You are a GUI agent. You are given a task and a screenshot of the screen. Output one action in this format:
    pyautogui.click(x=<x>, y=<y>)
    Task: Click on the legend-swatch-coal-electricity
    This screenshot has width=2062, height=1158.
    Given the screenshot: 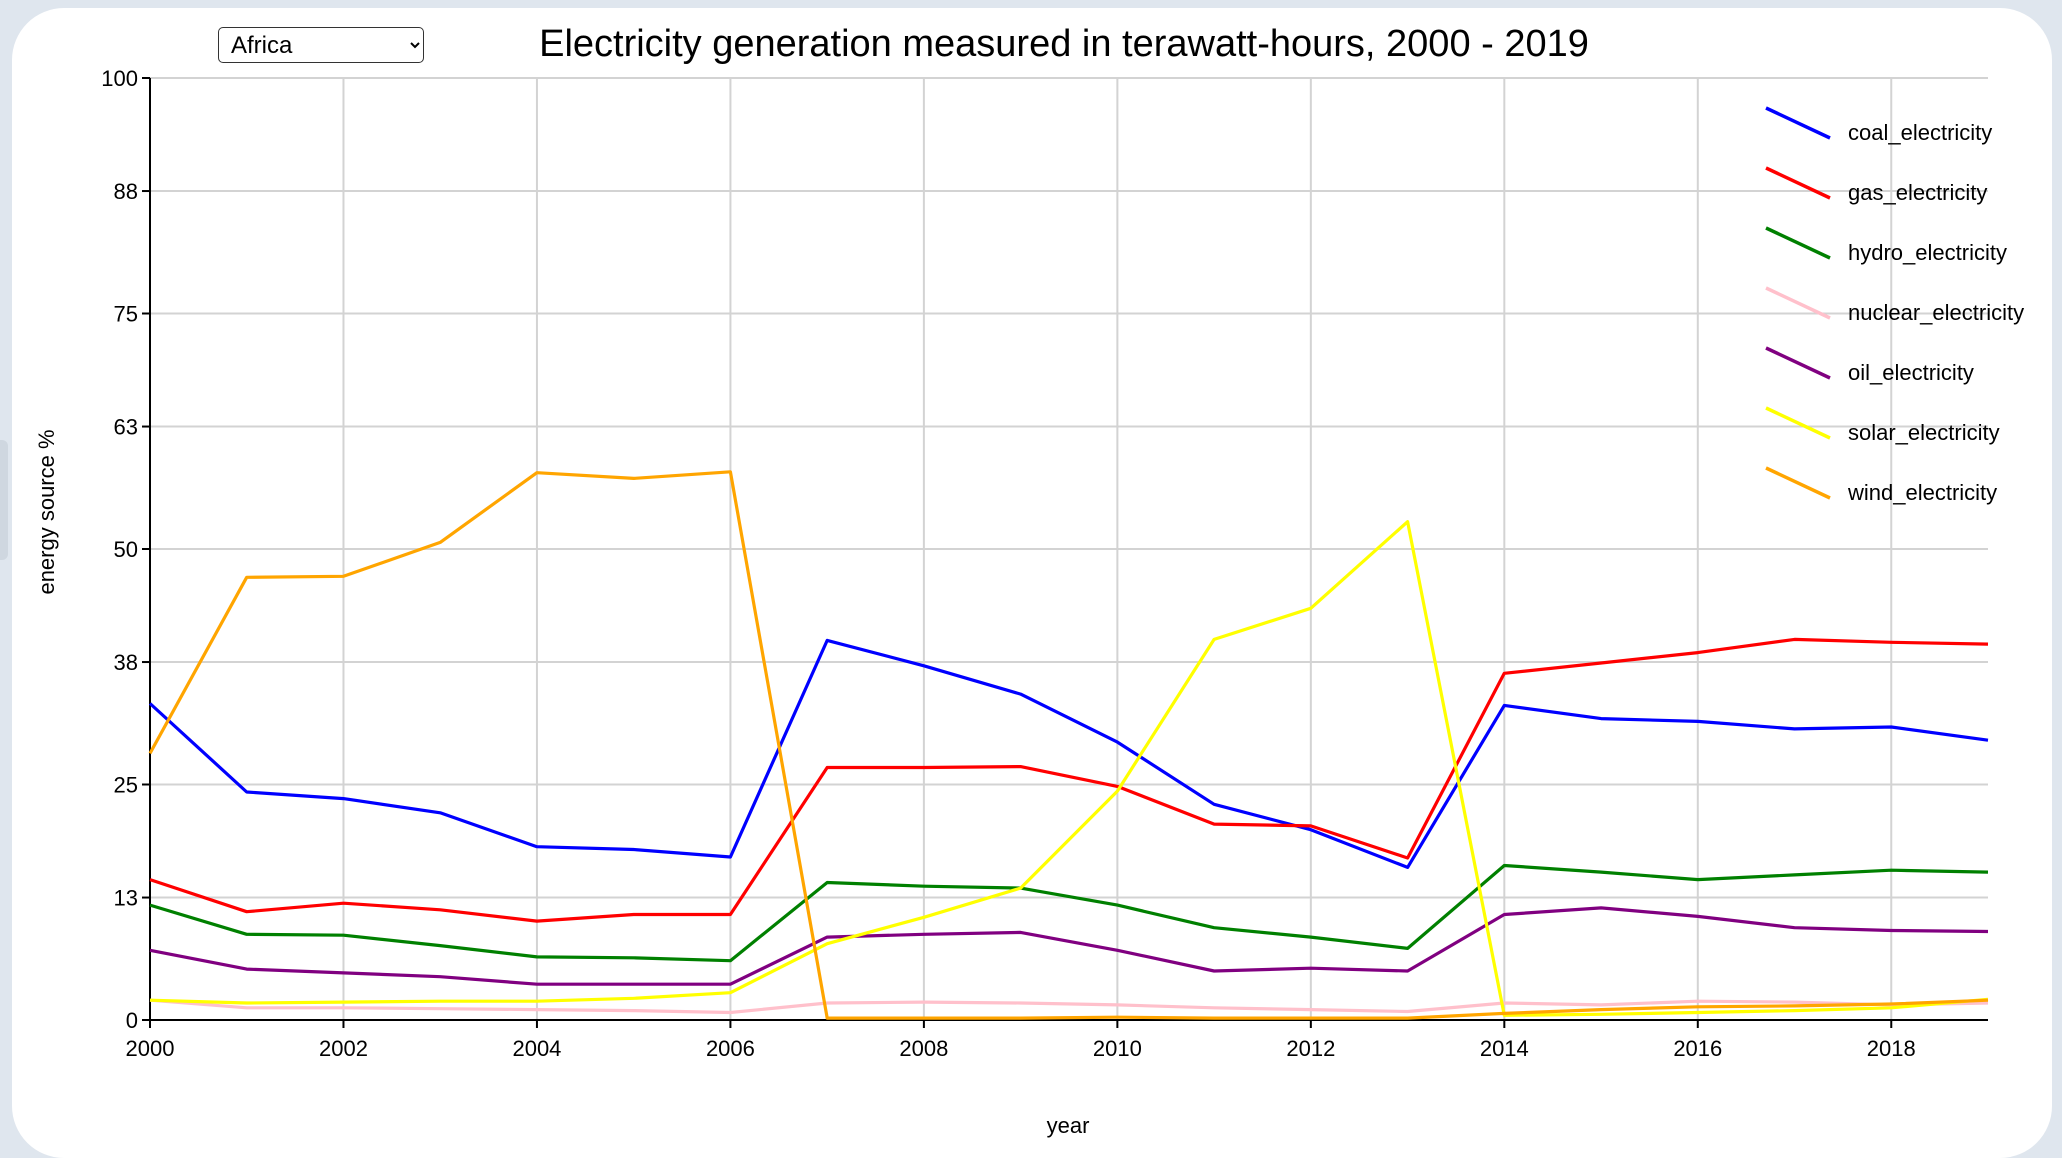 What is the action you would take?
    pyautogui.click(x=1798, y=123)
    